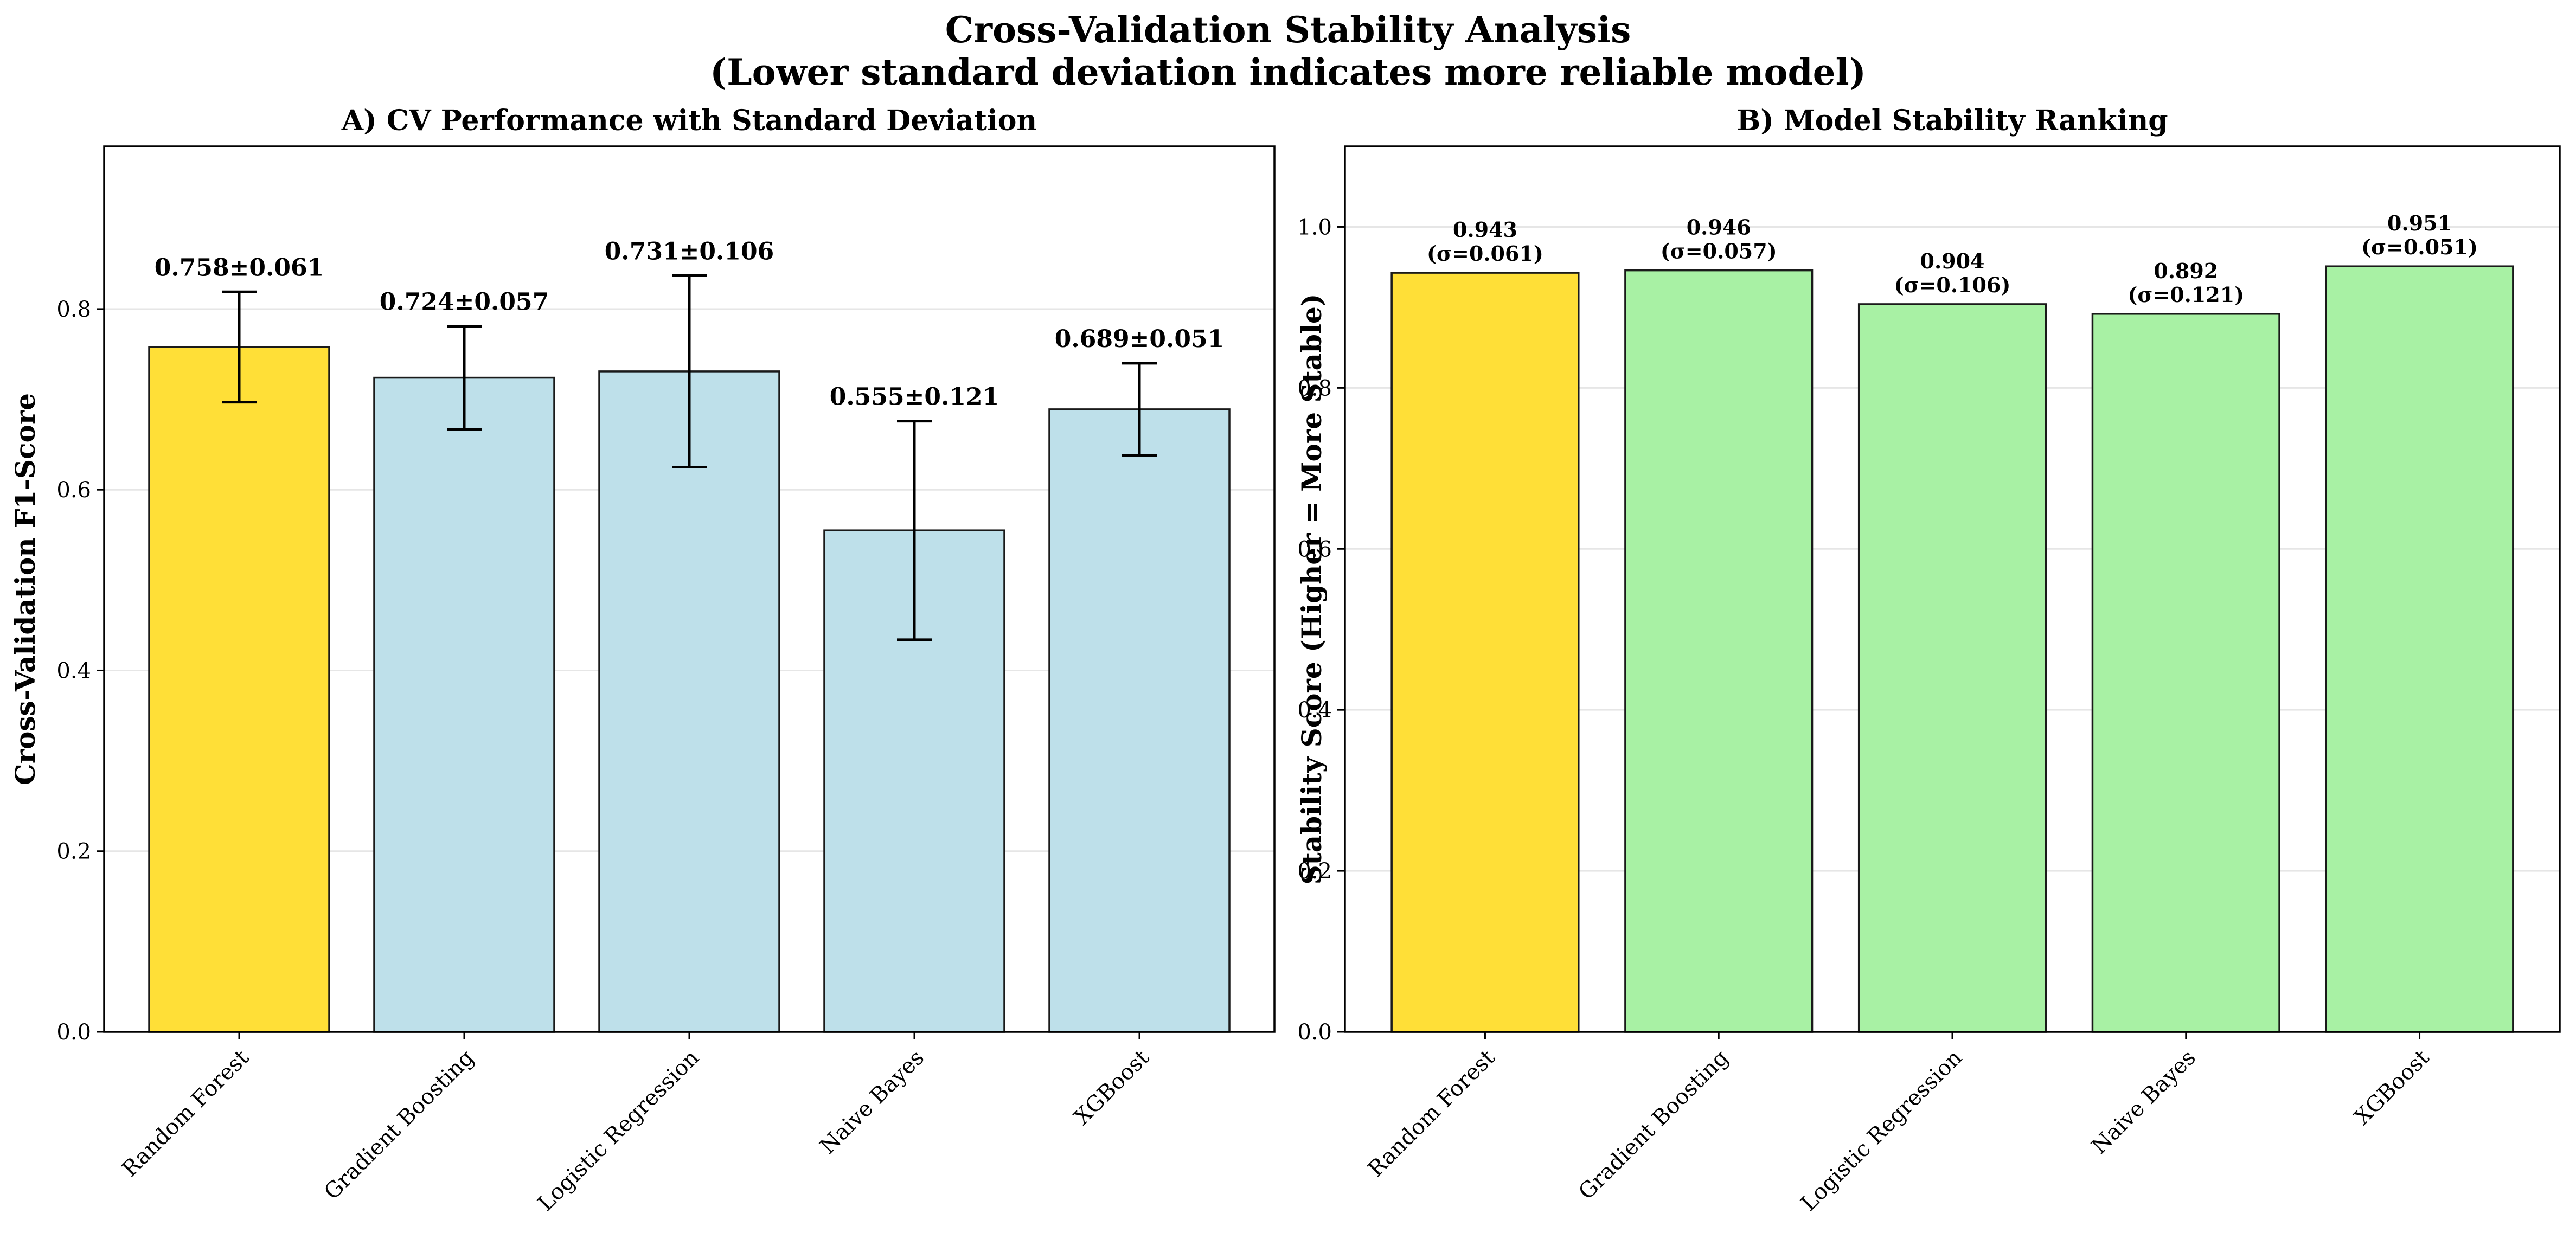 This screenshot has width=2576, height=1239. I want to click on panel-b-ytick-label: 1.0, so click(1314, 227).